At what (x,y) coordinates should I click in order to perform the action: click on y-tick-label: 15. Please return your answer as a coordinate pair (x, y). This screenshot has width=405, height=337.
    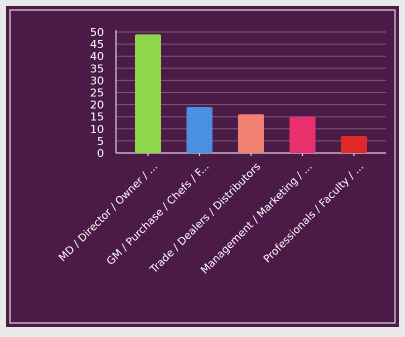
    Looking at the image, I should click on (97, 117).